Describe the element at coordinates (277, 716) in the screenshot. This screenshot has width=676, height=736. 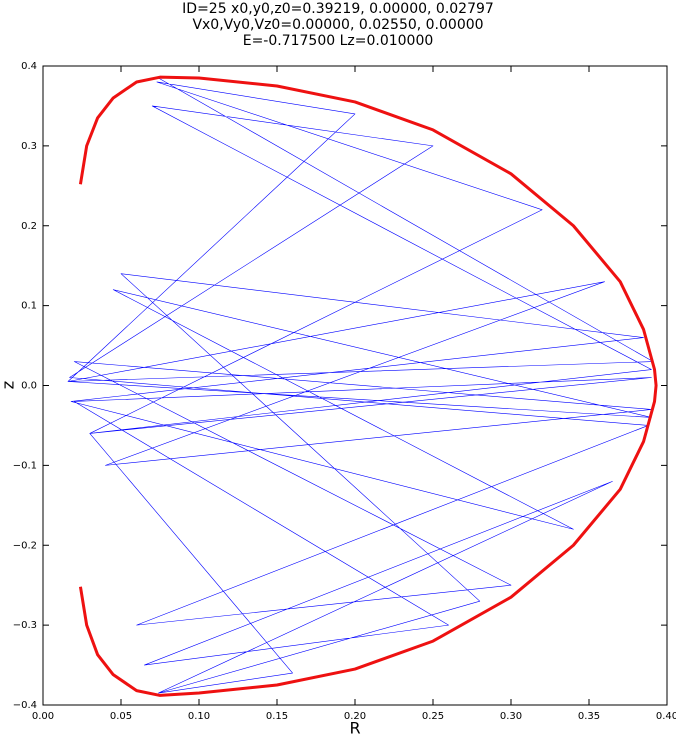
I see `x-tick-label: 0.15` at that location.